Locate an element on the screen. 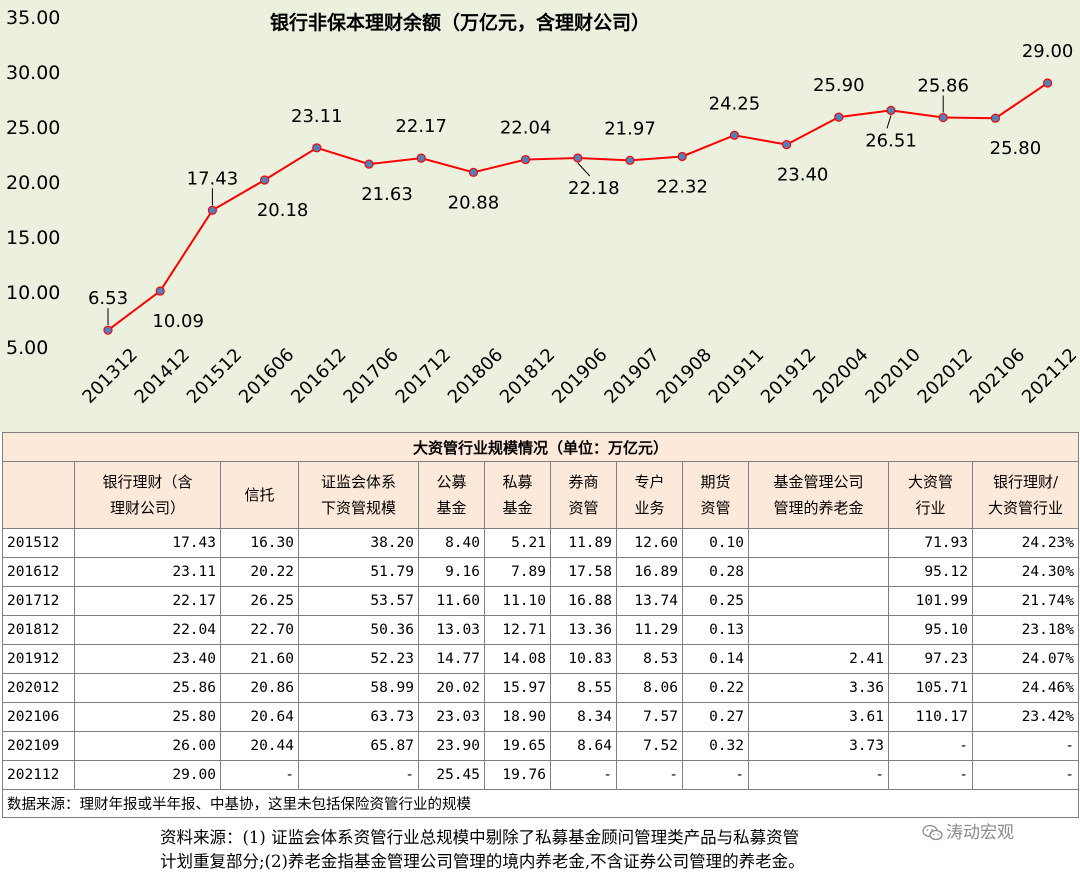  table-cell: 23.42% is located at coordinates (1025, 717).